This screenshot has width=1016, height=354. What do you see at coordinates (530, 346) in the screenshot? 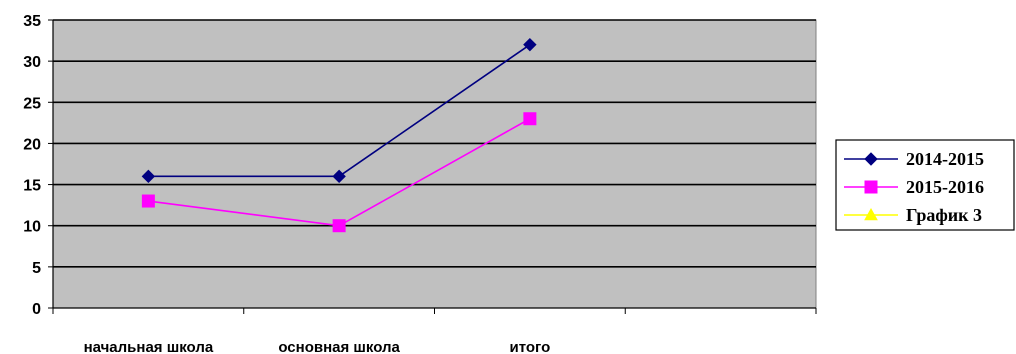
I see `x-tick-label: итого` at bounding box center [530, 346].